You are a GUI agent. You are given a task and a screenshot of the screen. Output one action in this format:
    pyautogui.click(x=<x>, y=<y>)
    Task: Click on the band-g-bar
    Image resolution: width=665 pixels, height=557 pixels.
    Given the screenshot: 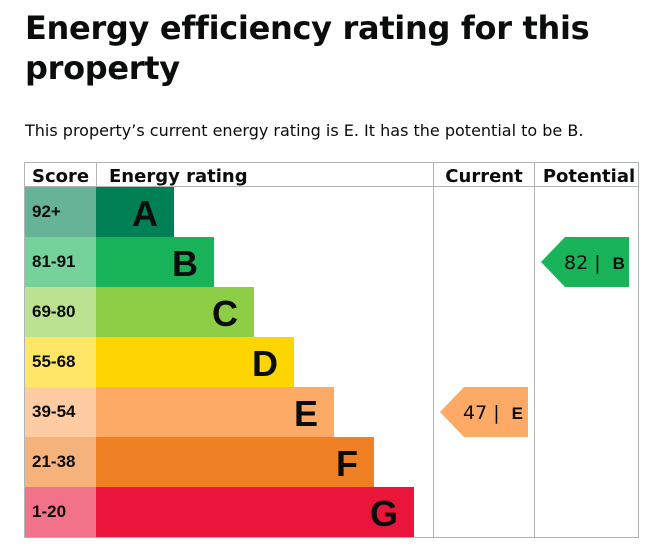 What is the action you would take?
    pyautogui.click(x=255, y=512)
    